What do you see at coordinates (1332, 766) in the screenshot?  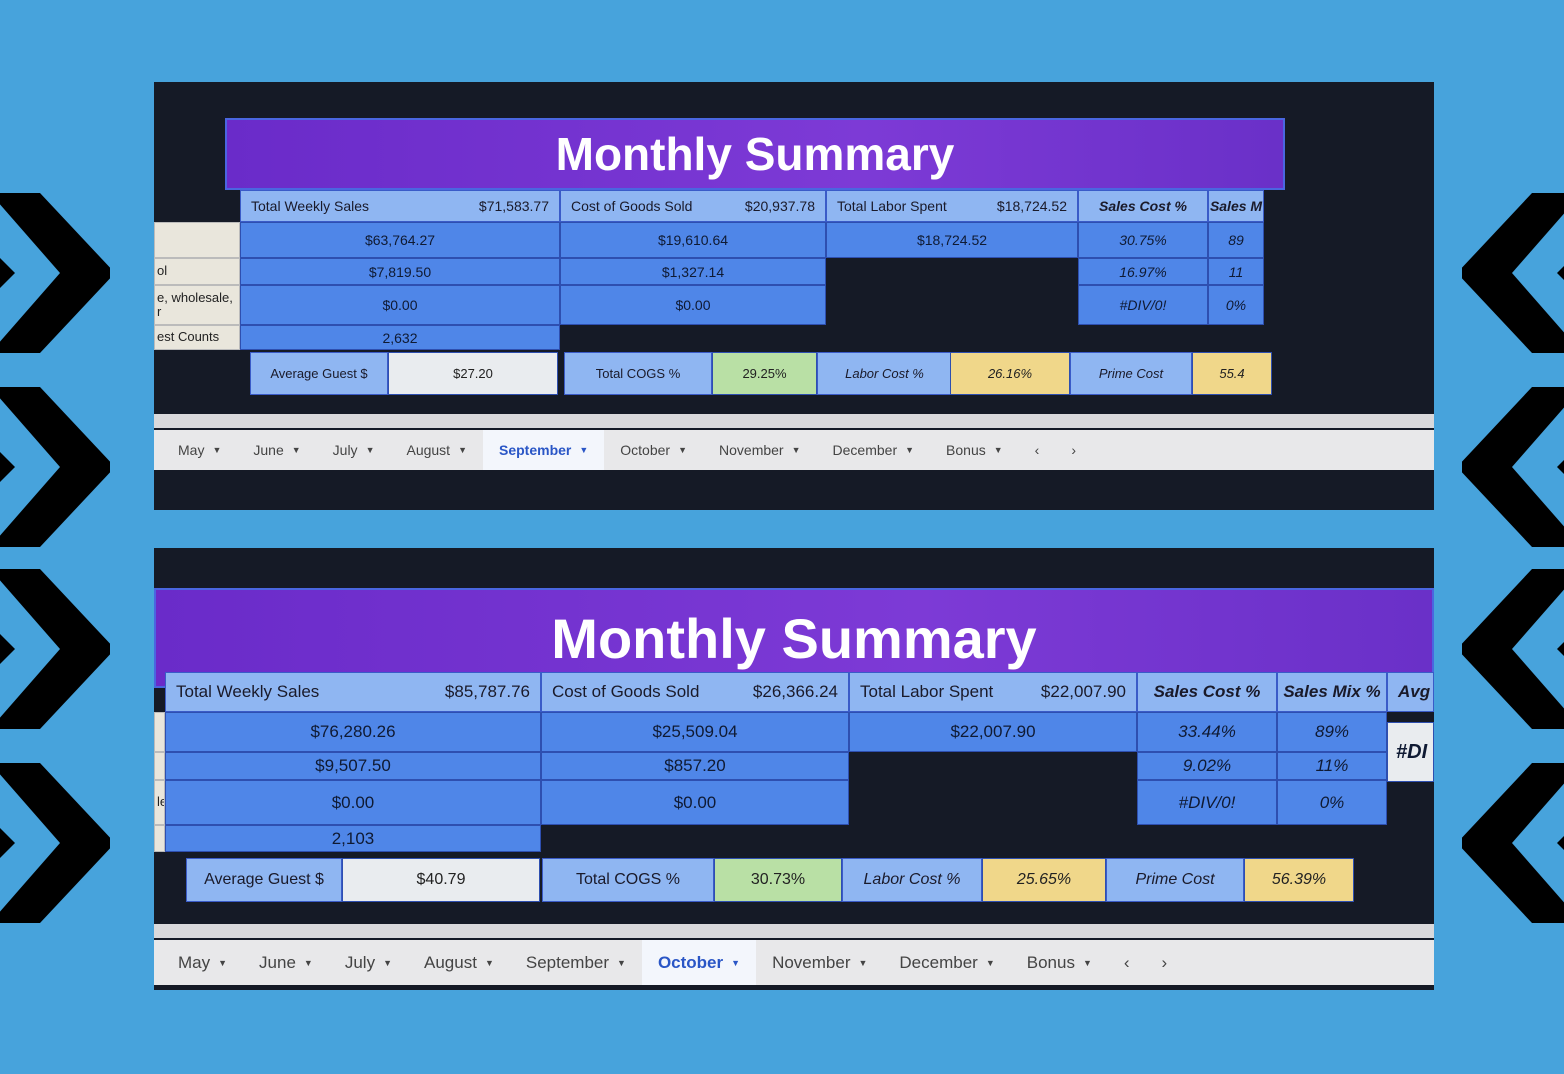 I see `sales_mix-cell: 11%` at bounding box center [1332, 766].